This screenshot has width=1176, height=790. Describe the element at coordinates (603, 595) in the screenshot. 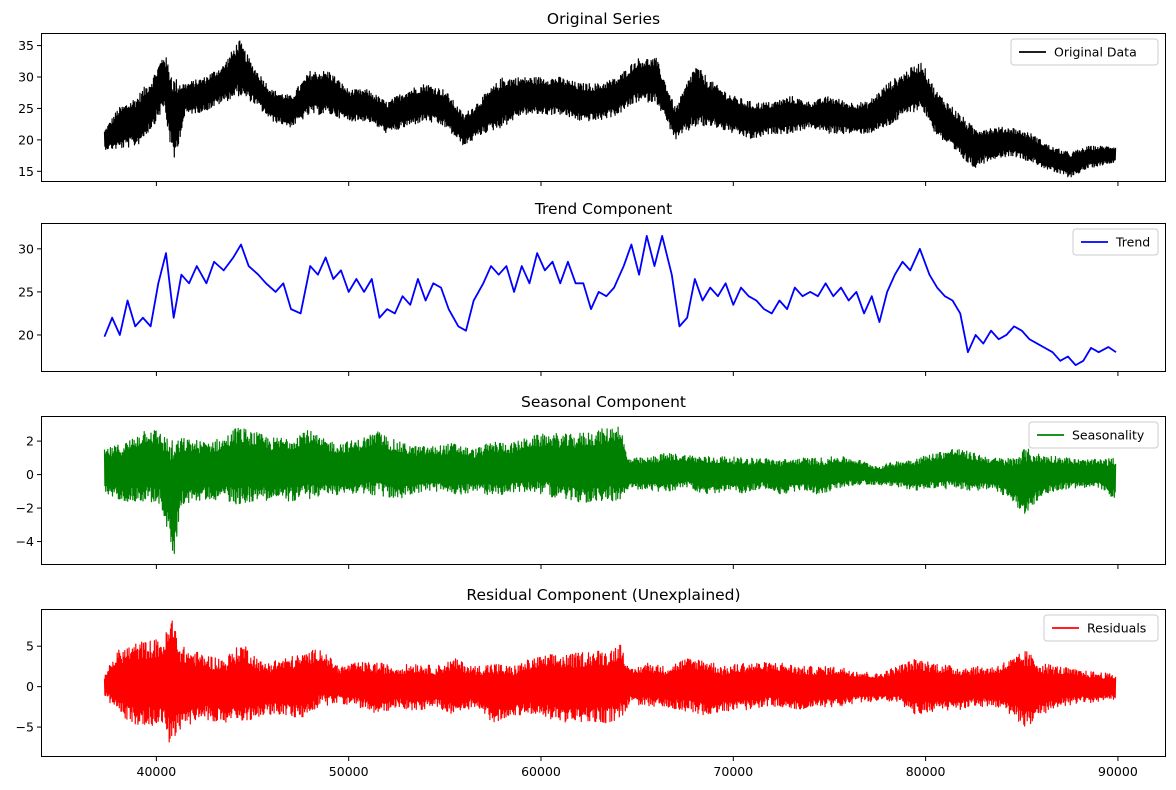

I see `chart-title: Residual Component (Unexplained)` at that location.